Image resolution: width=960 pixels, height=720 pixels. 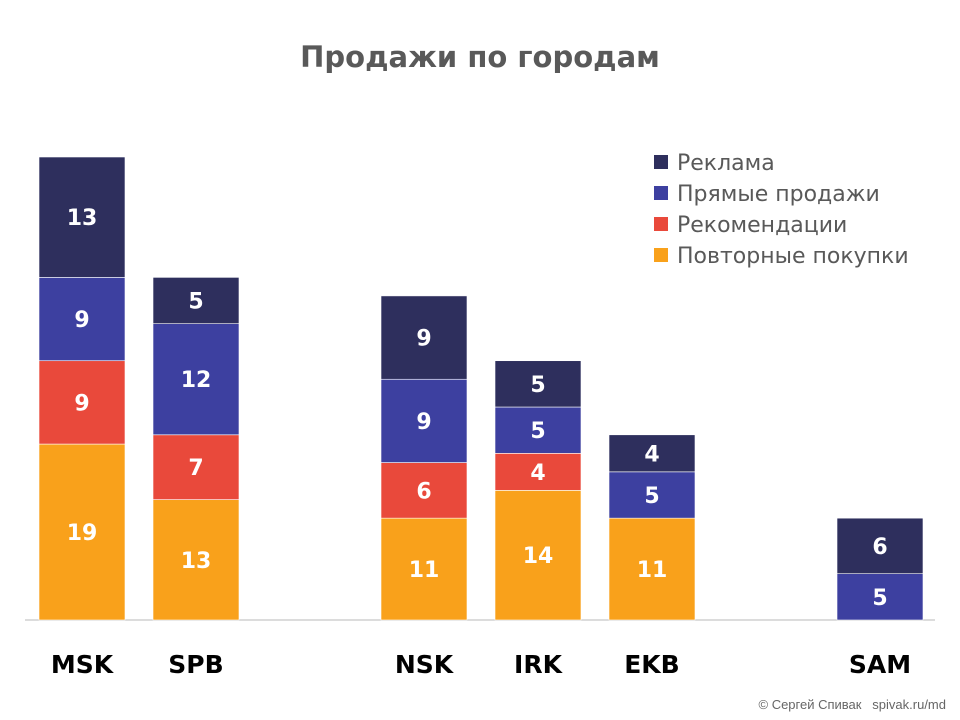 I want to click on x-tick-label: SPB, so click(x=195, y=664).